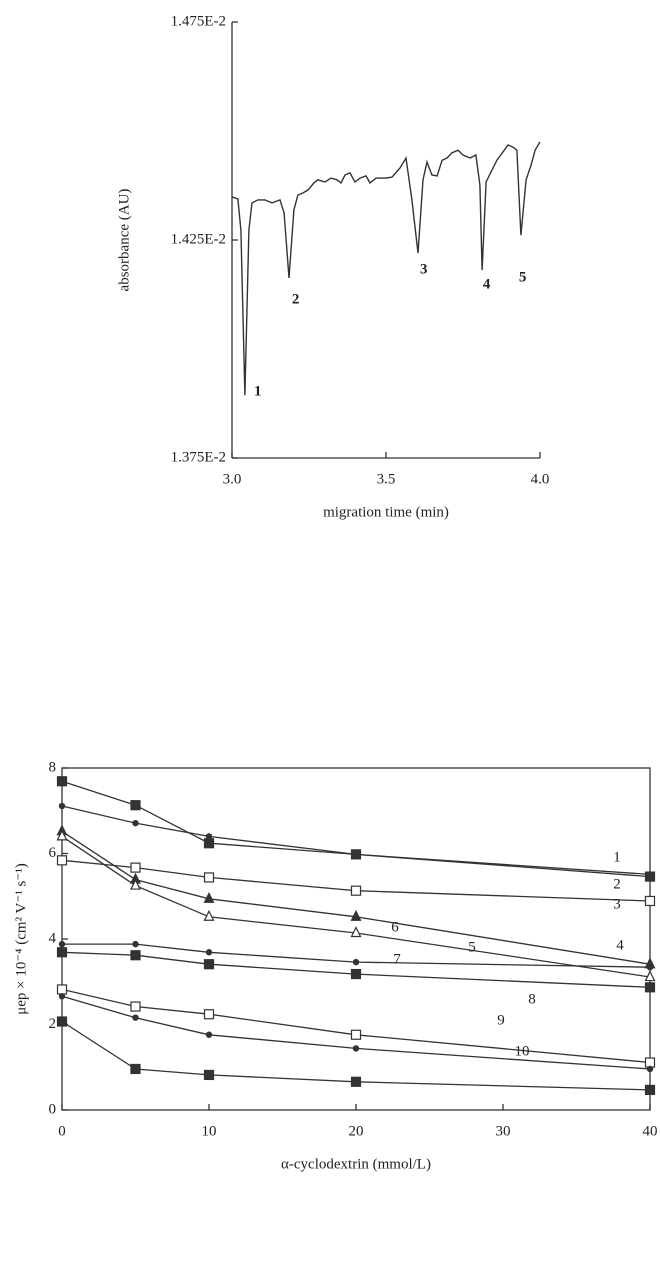 This screenshot has width=660, height=1266. What do you see at coordinates (501, 1020) in the screenshot?
I see `series-label: 9` at bounding box center [501, 1020].